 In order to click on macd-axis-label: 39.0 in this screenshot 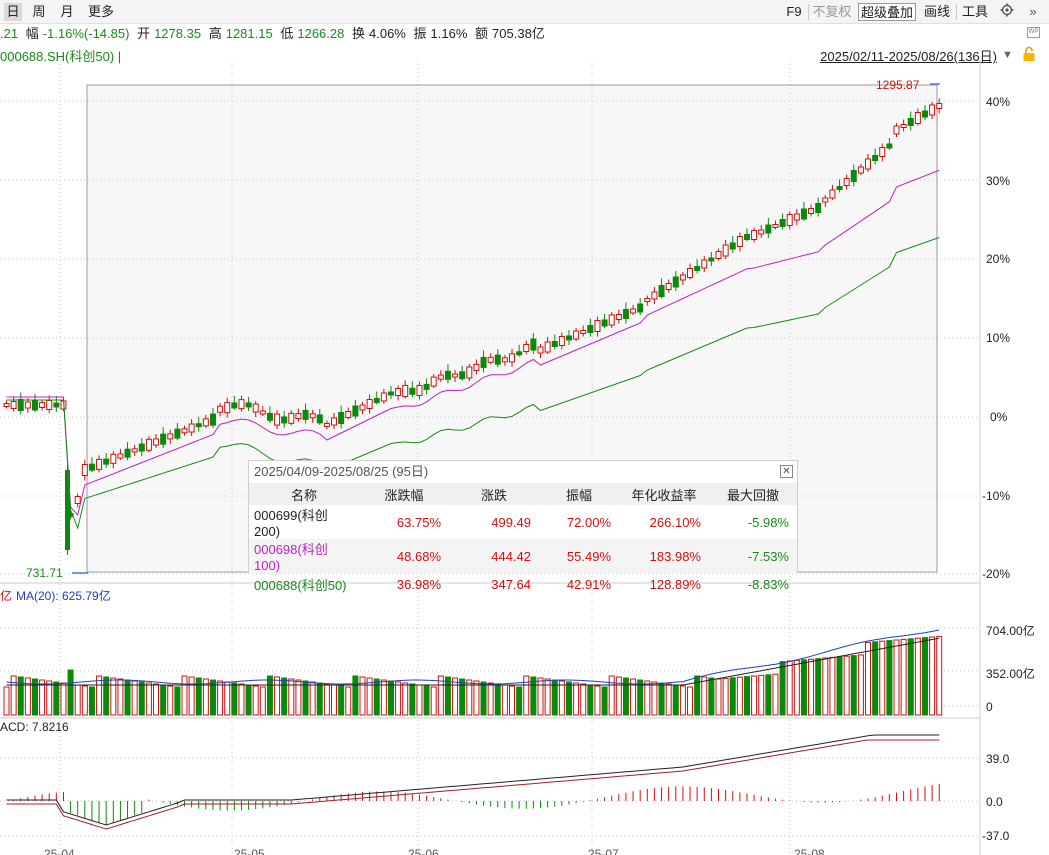, I will do `click(998, 759)`.